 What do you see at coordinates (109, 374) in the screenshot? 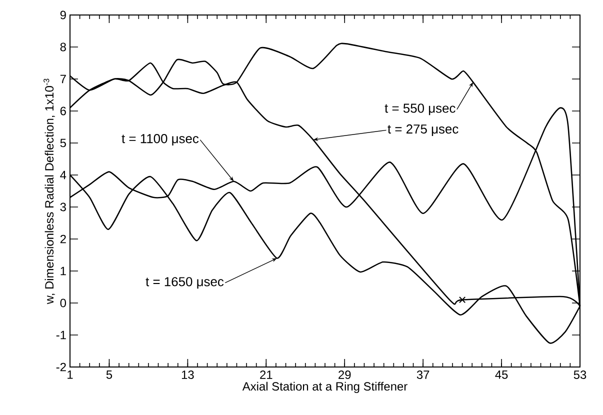
I see `x-tick-label: 5` at bounding box center [109, 374].